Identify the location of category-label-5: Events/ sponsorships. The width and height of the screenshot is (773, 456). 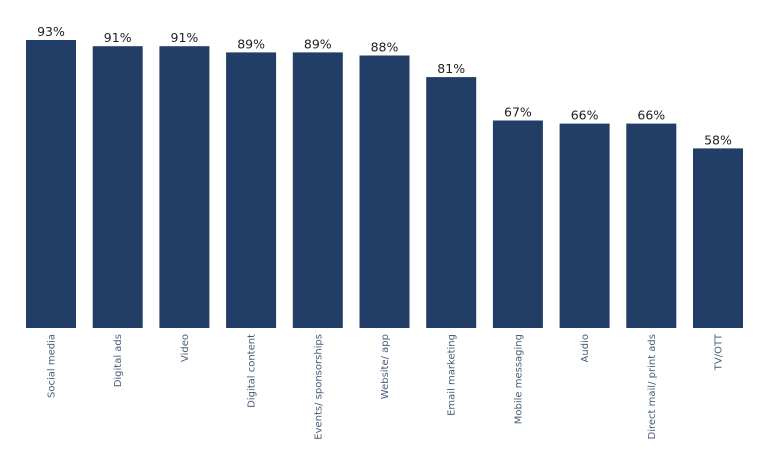
(318, 387).